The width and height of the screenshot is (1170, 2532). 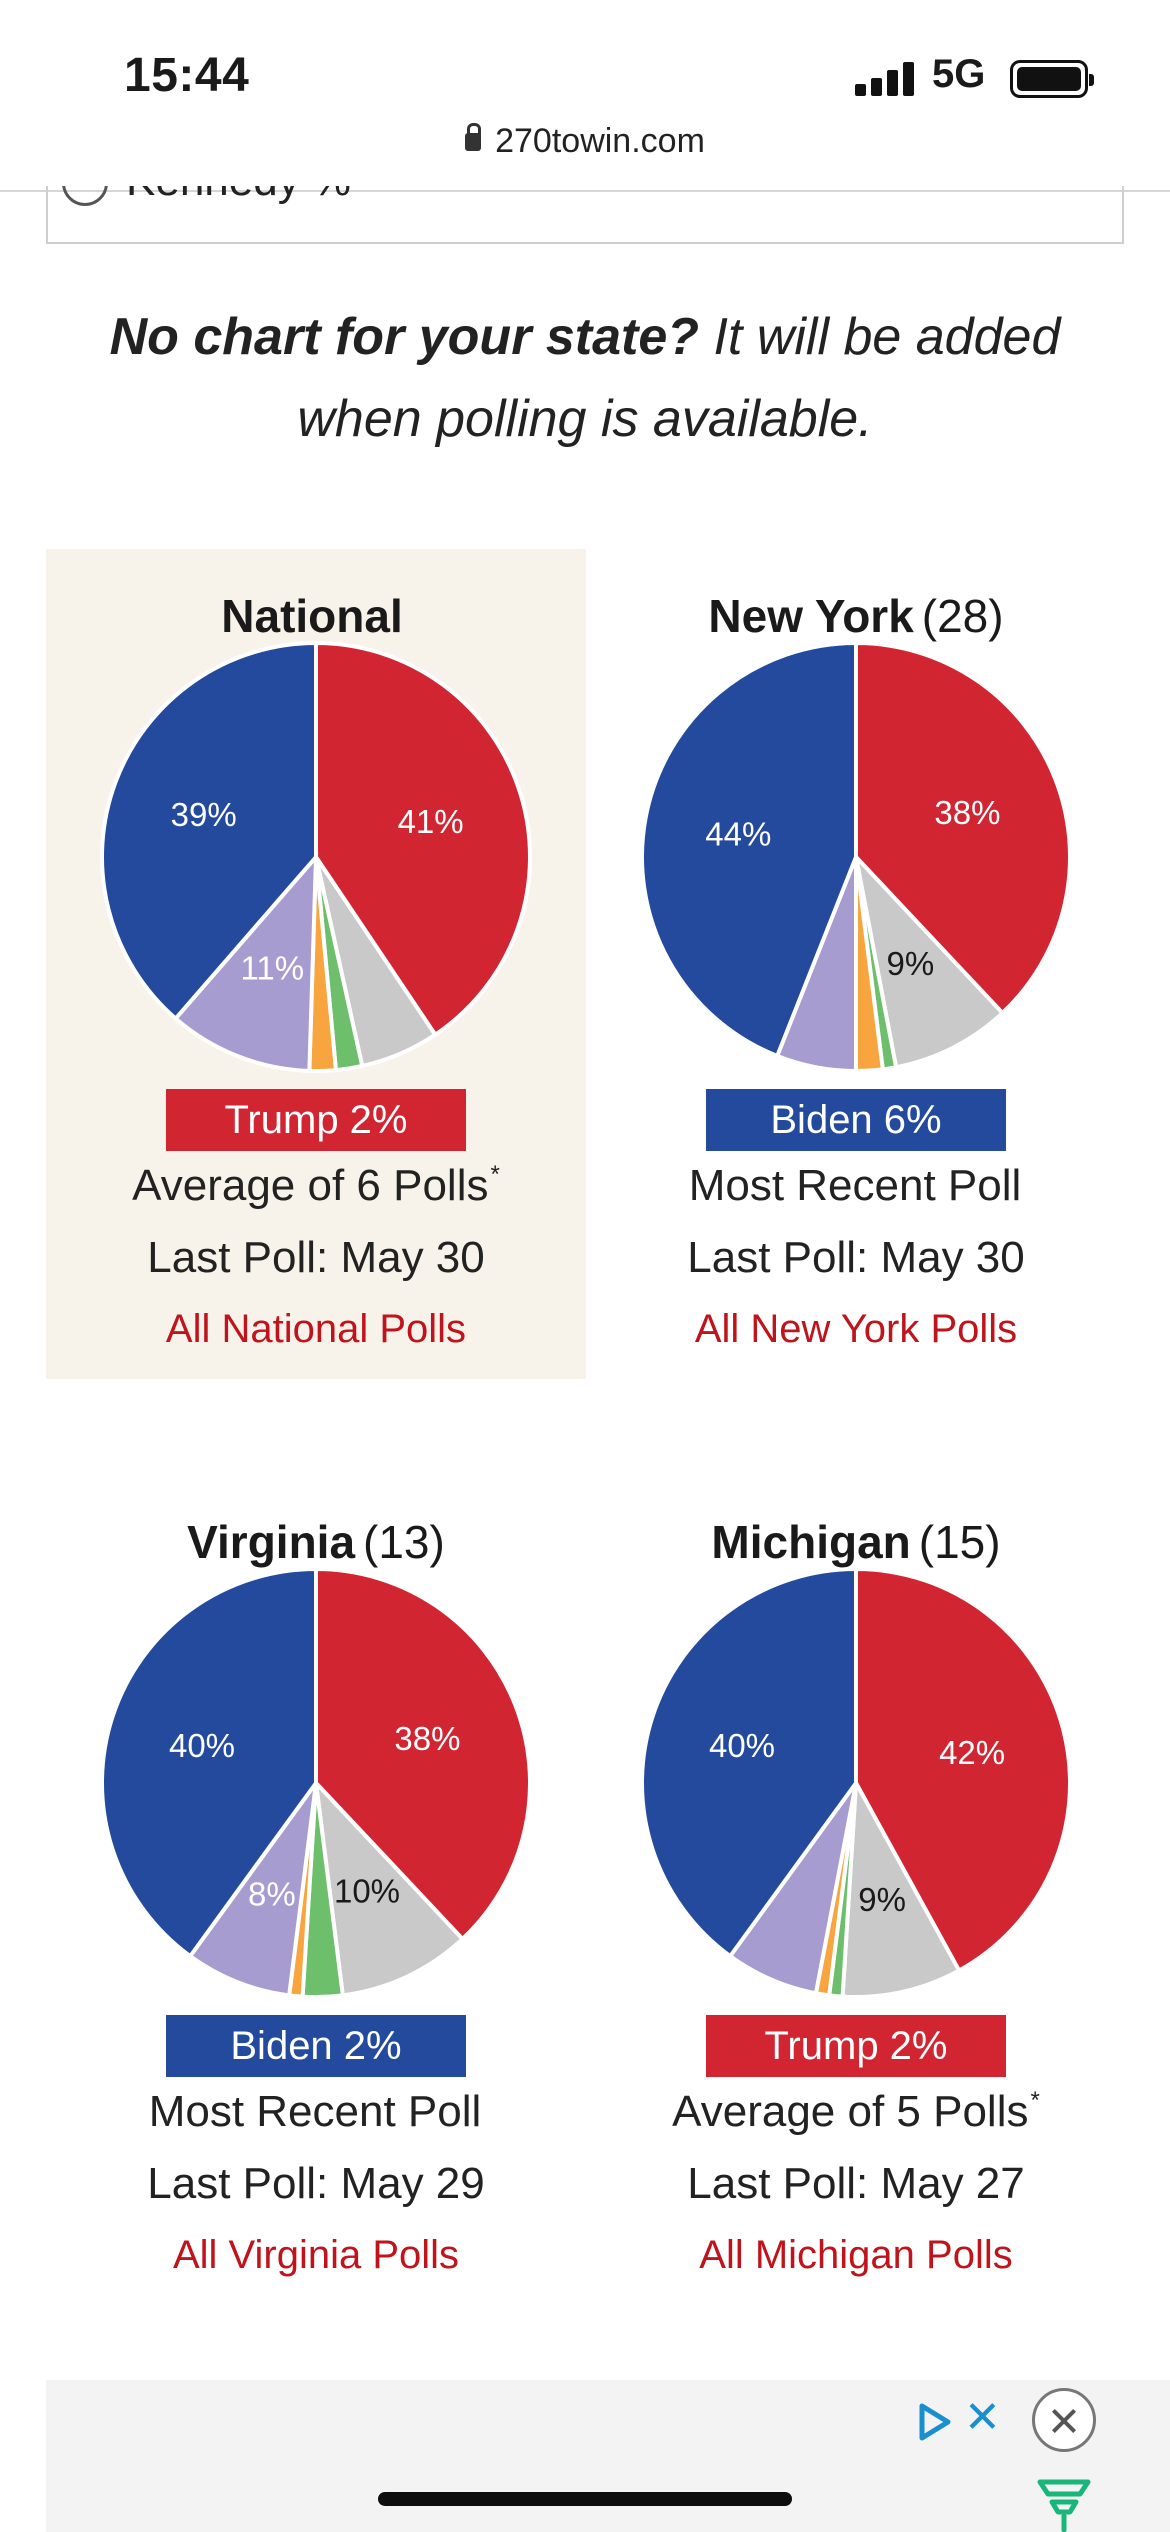 I want to click on leader-badge: Biden 6%, so click(x=856, y=1120).